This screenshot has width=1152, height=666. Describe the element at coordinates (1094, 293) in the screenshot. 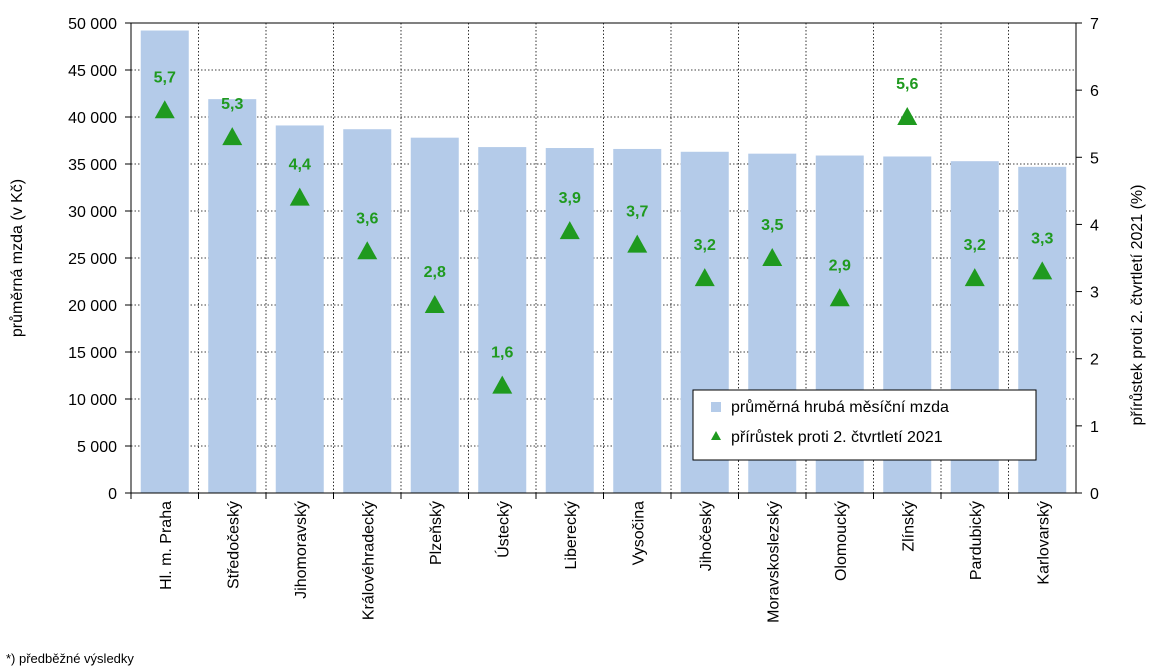

I see `right-tick-label: 3` at that location.